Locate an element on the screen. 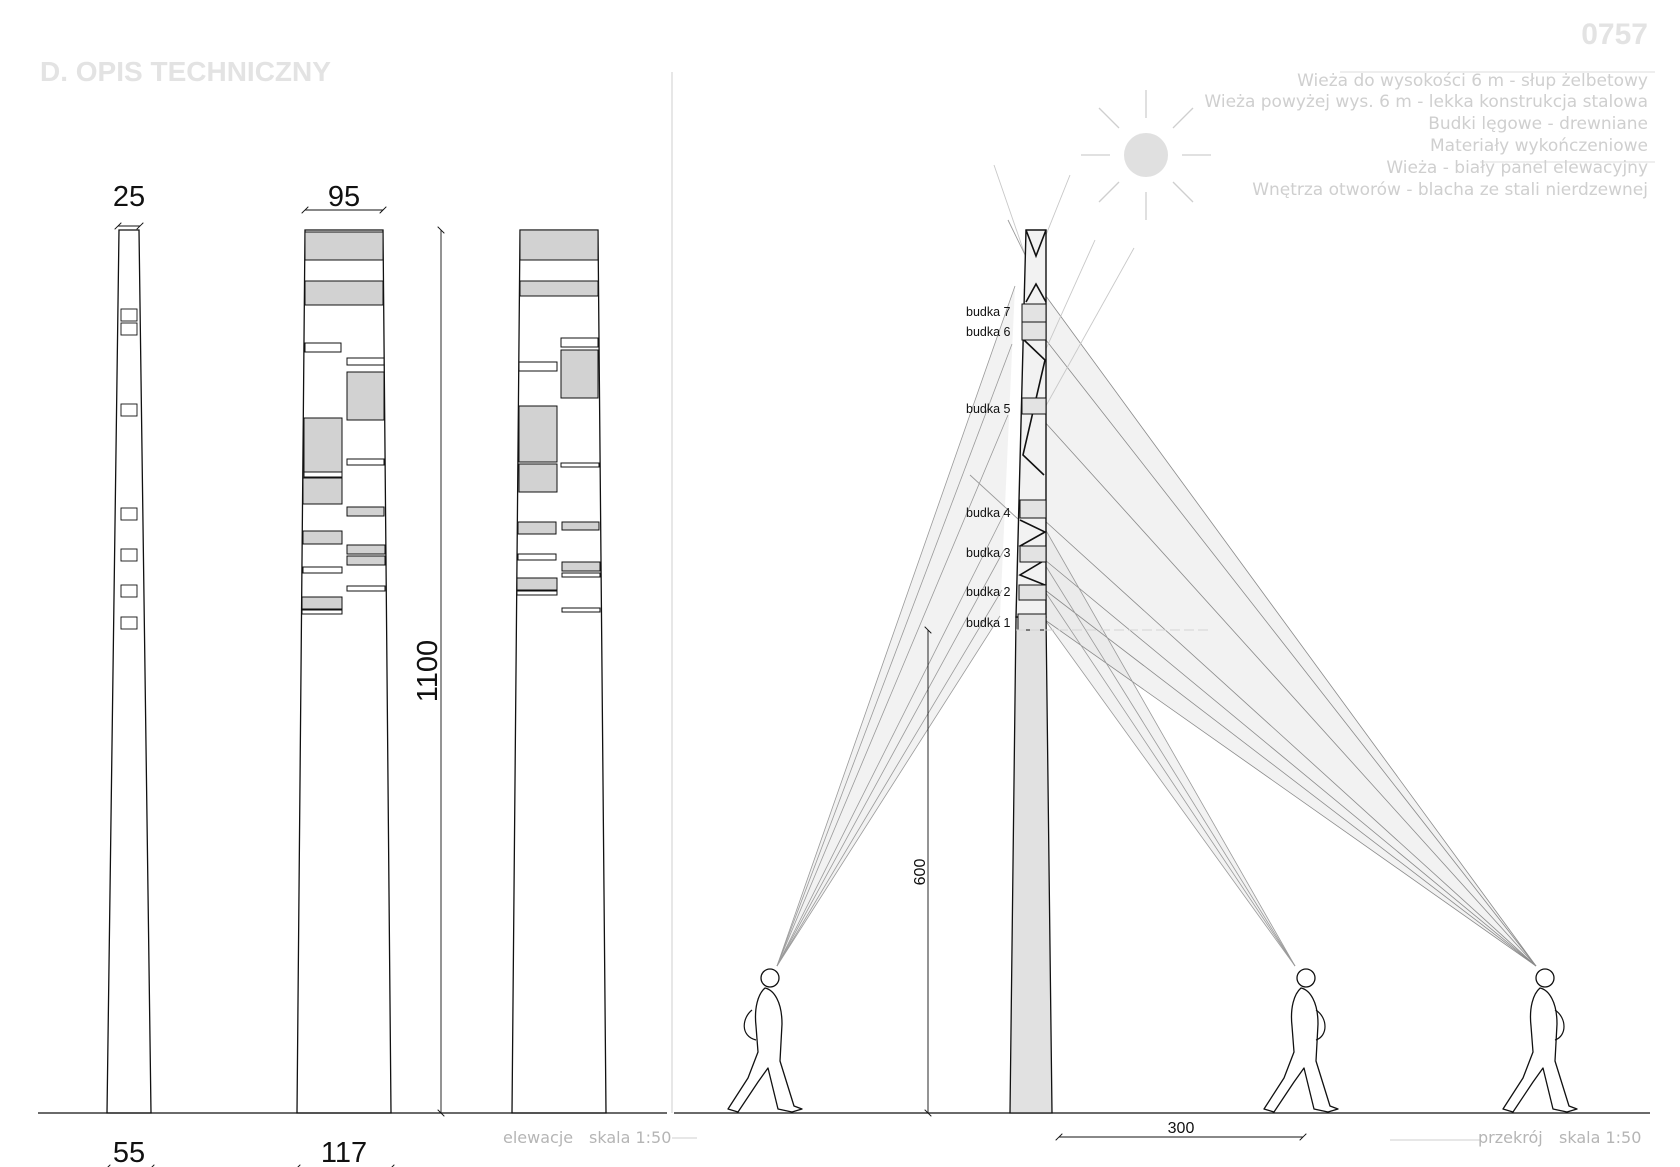  box-label: budka 3 is located at coordinates (988, 553).